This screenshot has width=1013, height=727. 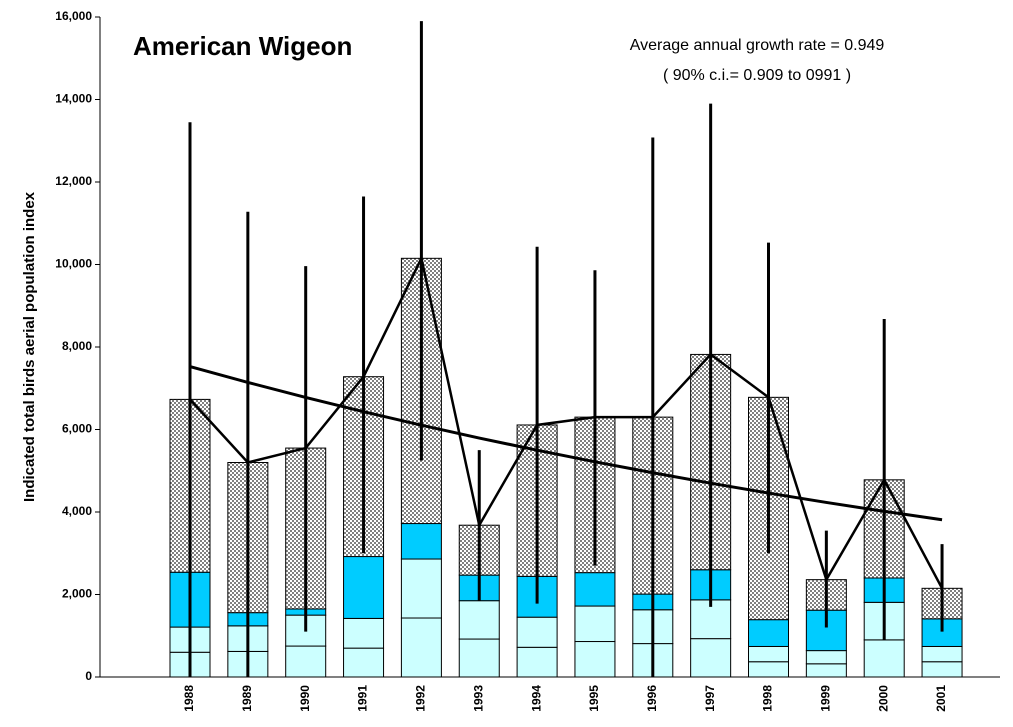 I want to click on x-tick-label: 1990, so click(x=305, y=698).